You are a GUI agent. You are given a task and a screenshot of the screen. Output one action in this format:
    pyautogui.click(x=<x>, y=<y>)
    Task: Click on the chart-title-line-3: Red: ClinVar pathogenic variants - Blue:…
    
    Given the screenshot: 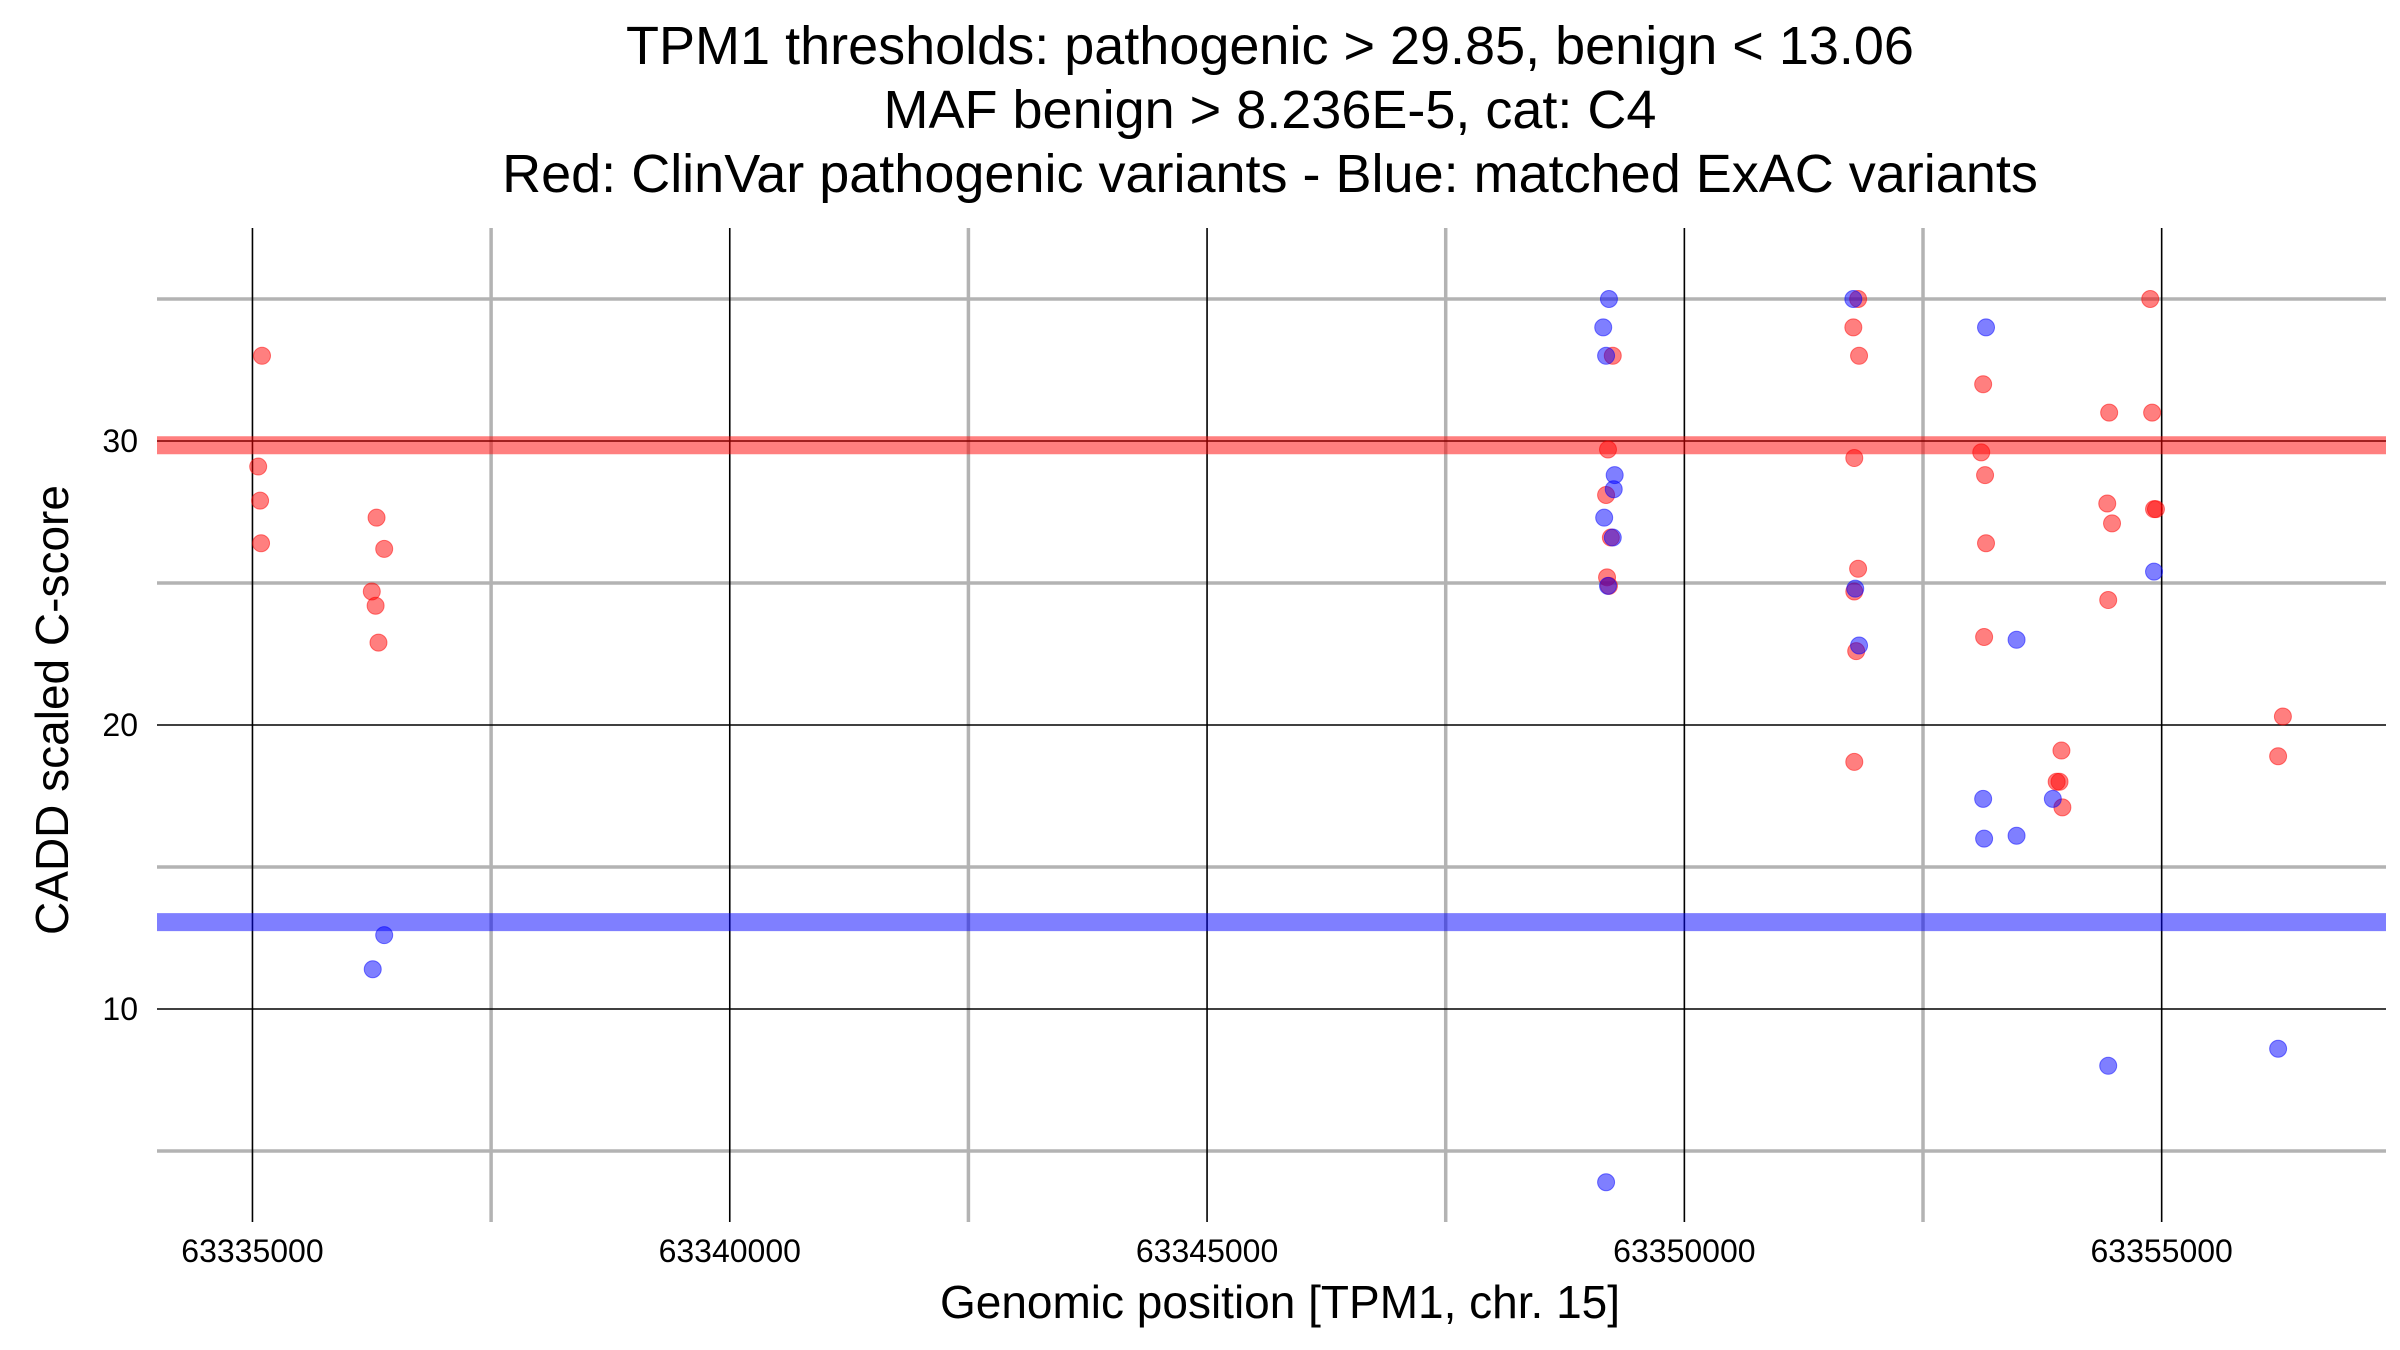 What is the action you would take?
    pyautogui.click(x=1270, y=174)
    